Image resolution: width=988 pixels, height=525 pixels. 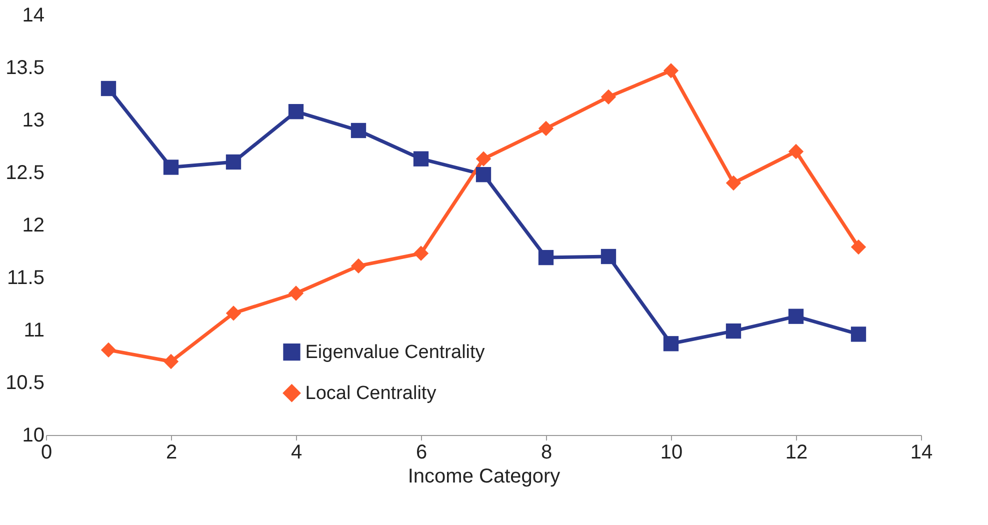 What do you see at coordinates (25, 278) in the screenshot?
I see `y-tick-label: 11.5` at bounding box center [25, 278].